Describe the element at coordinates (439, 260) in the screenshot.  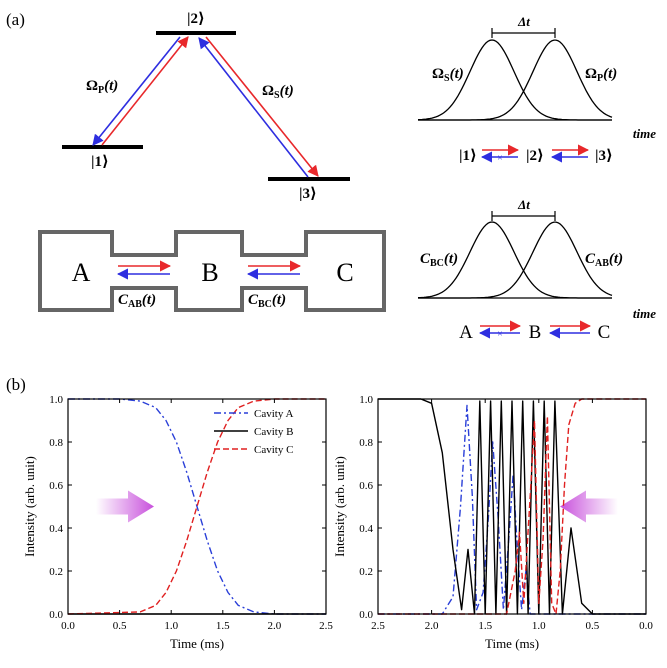
I see `pulse-bottom-left-label: CBC(t)` at that location.